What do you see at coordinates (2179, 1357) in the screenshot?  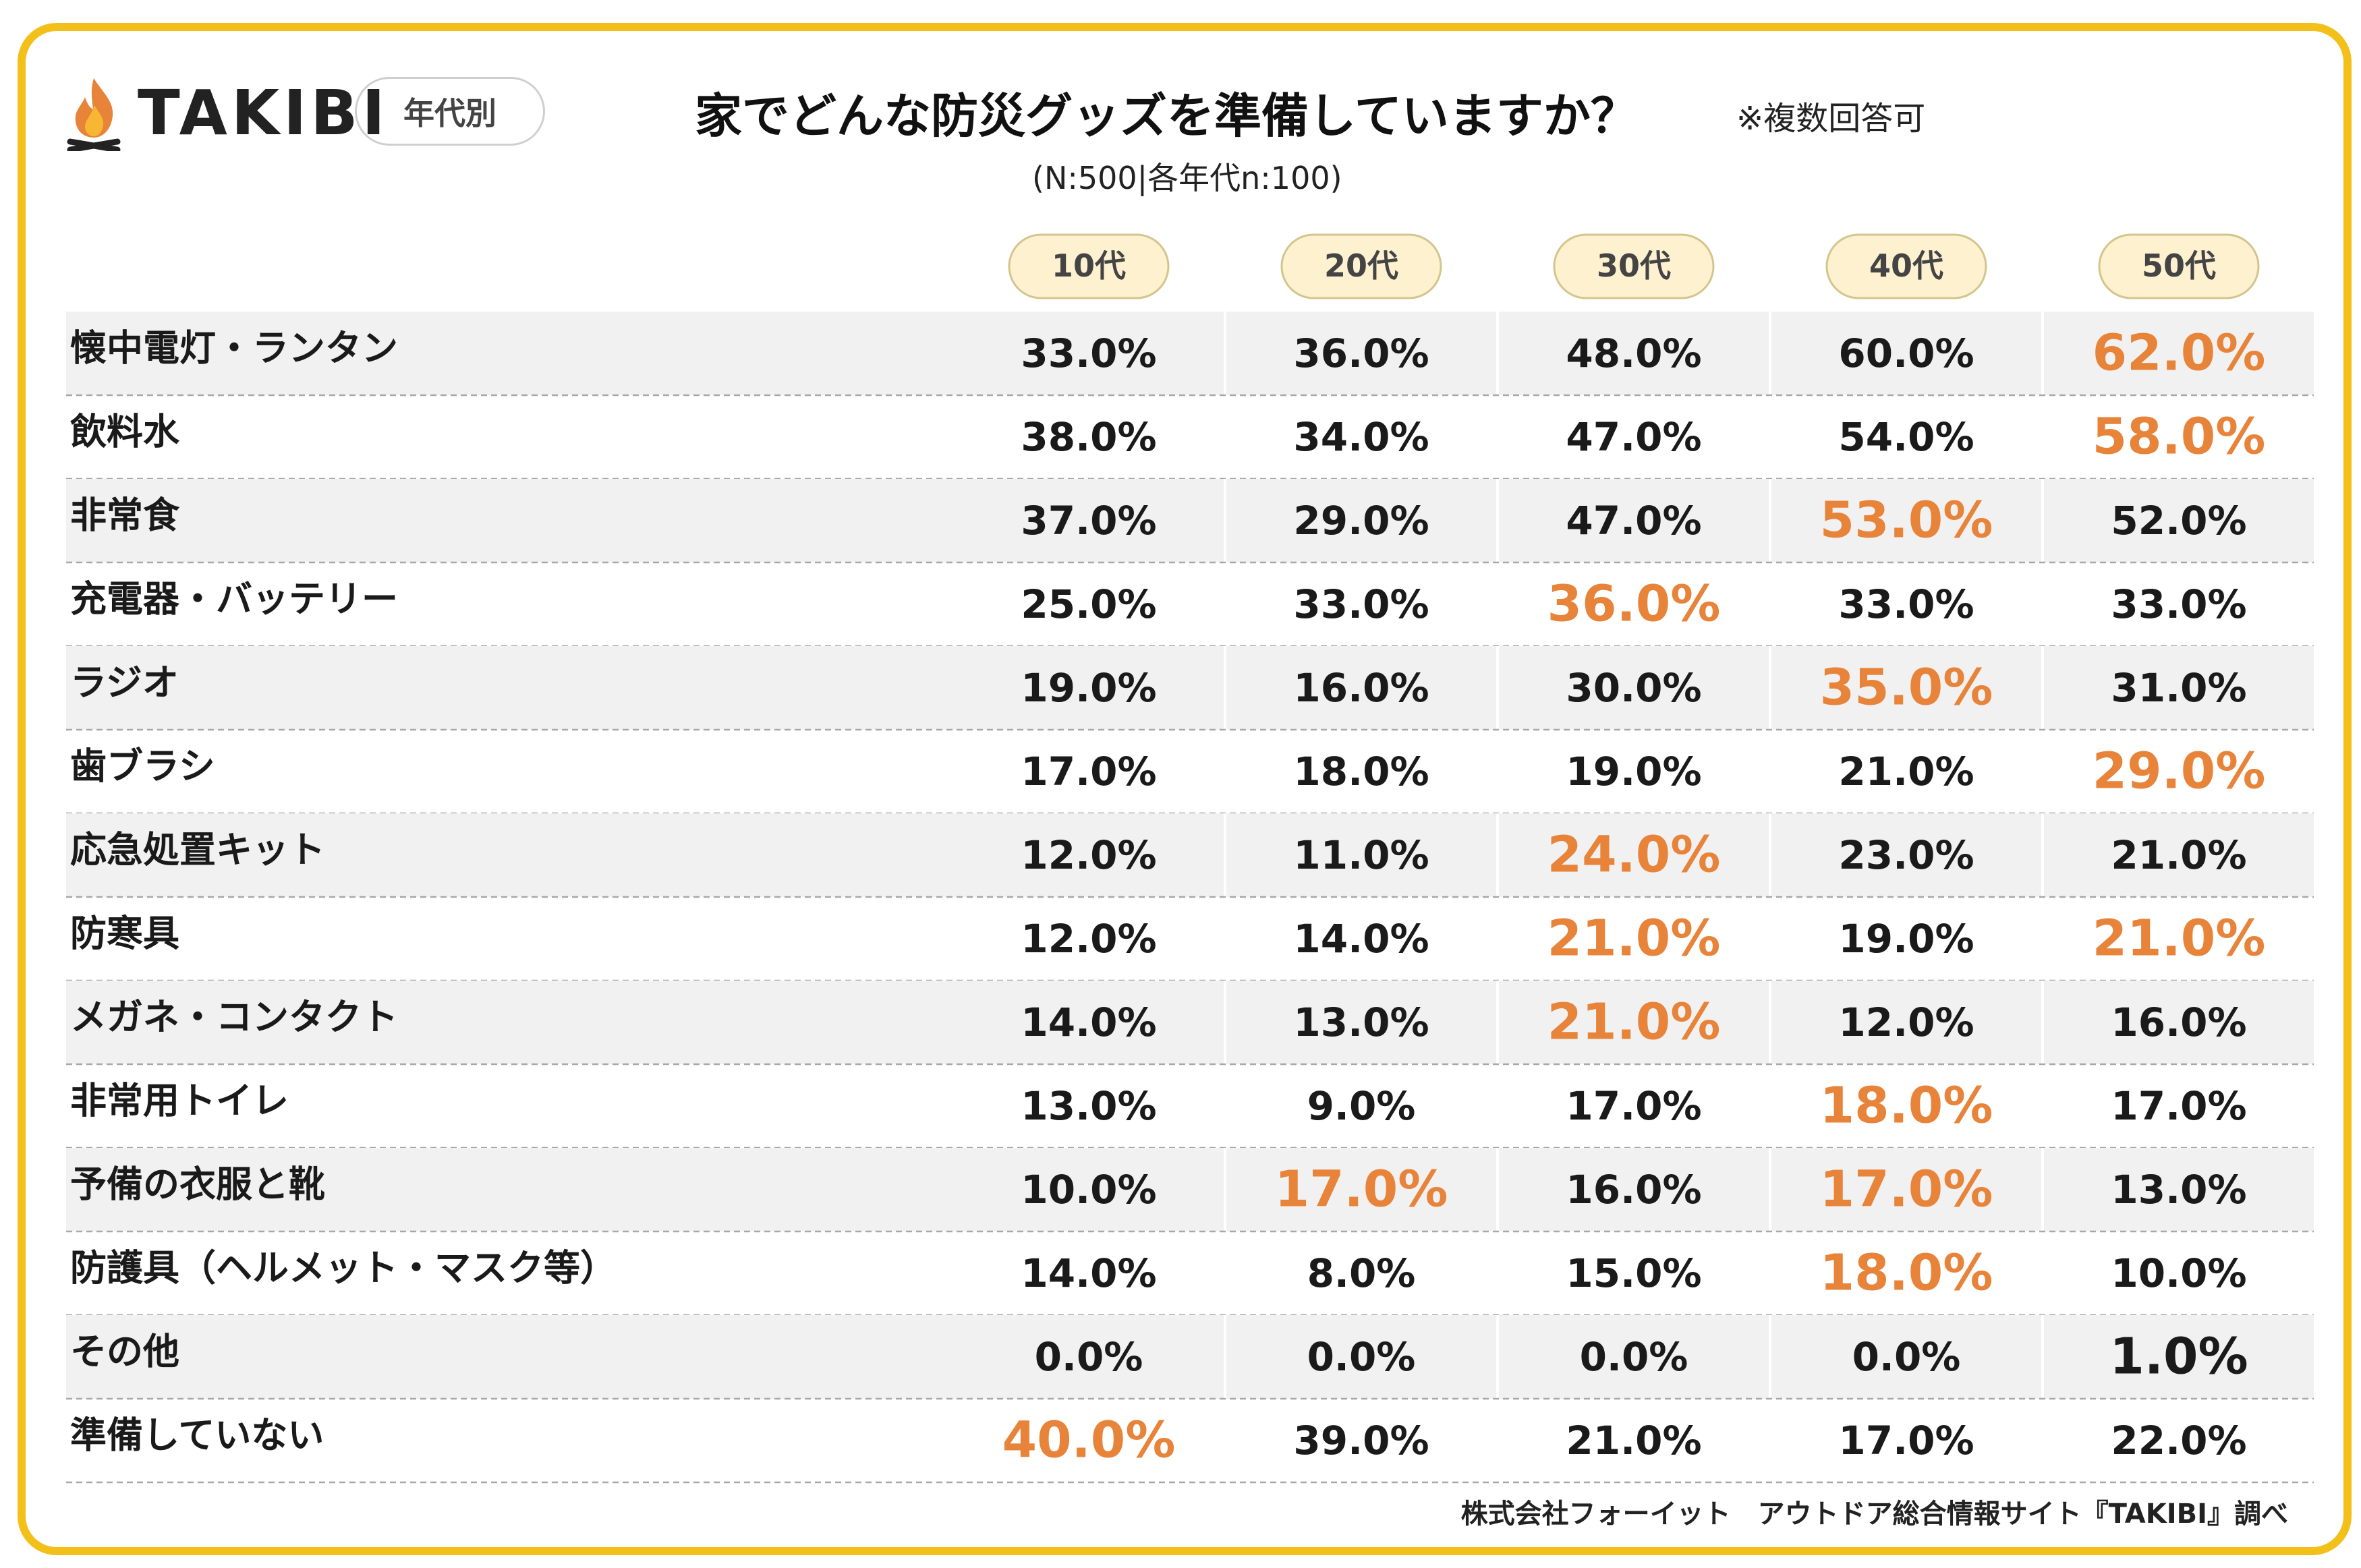 I see `table-cell-value: 1.0%` at bounding box center [2179, 1357].